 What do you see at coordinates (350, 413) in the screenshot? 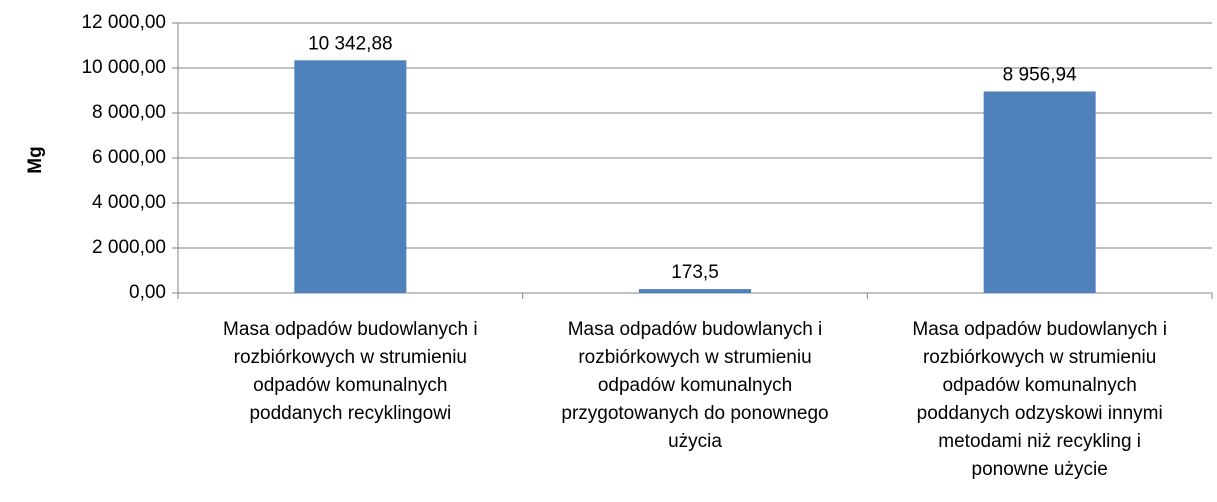
I see `x-tick-label: poddanych recyklingowi` at bounding box center [350, 413].